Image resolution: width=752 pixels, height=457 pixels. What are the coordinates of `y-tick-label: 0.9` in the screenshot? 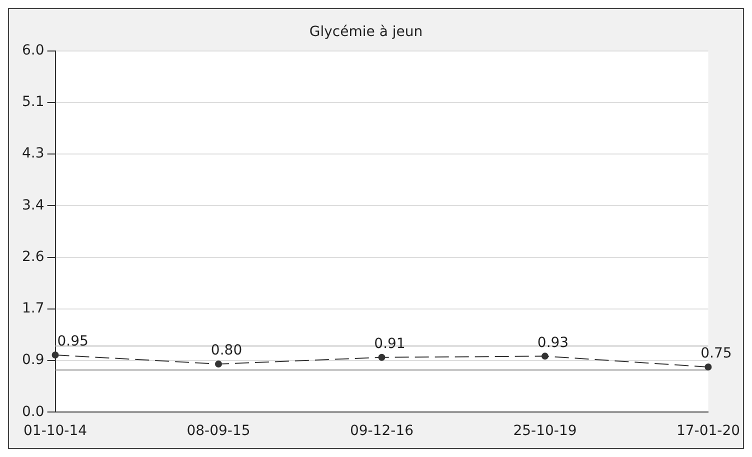 It's located at (33, 360).